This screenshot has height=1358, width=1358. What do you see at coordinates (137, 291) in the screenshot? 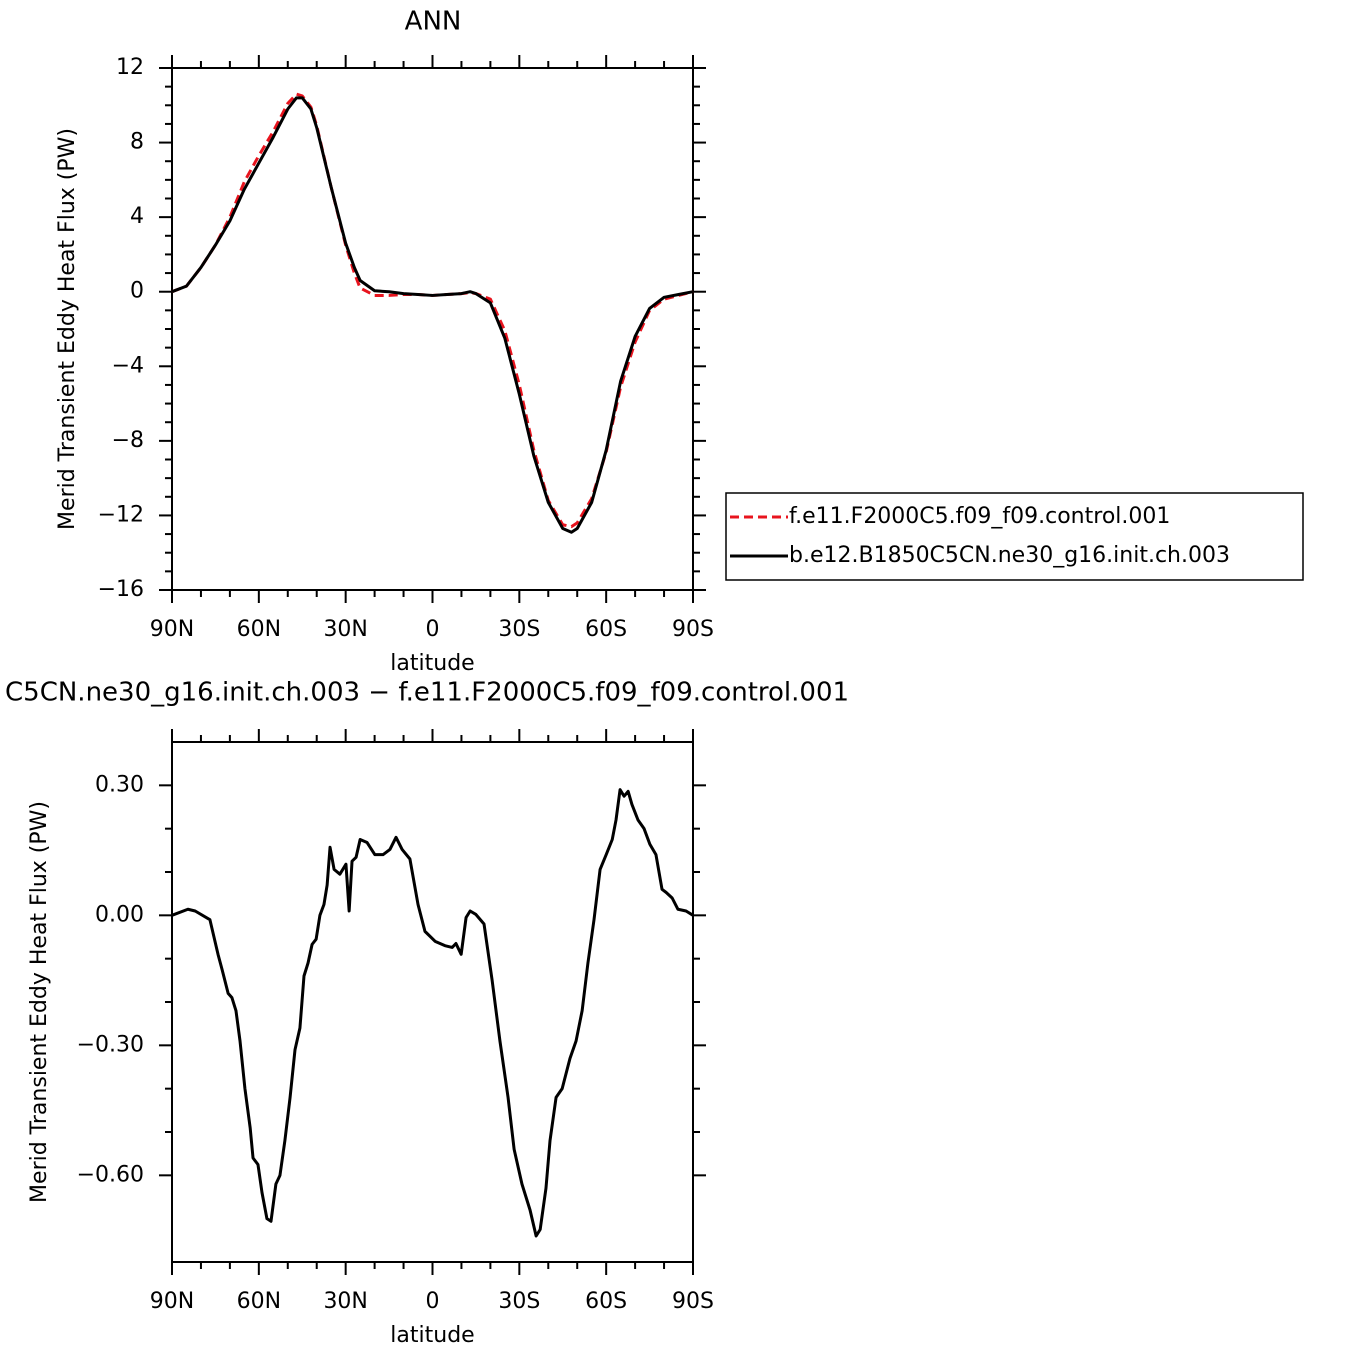
I see `y-tick-label: 0` at bounding box center [137, 291].